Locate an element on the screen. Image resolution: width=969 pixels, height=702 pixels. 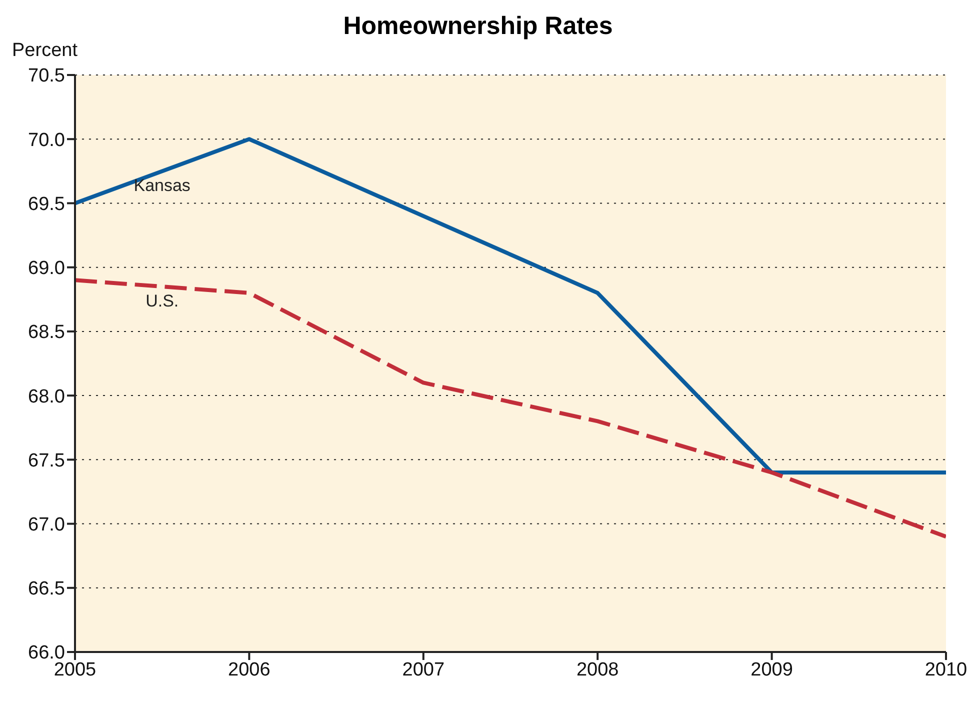
x-tick-label: 2005 is located at coordinates (75, 669).